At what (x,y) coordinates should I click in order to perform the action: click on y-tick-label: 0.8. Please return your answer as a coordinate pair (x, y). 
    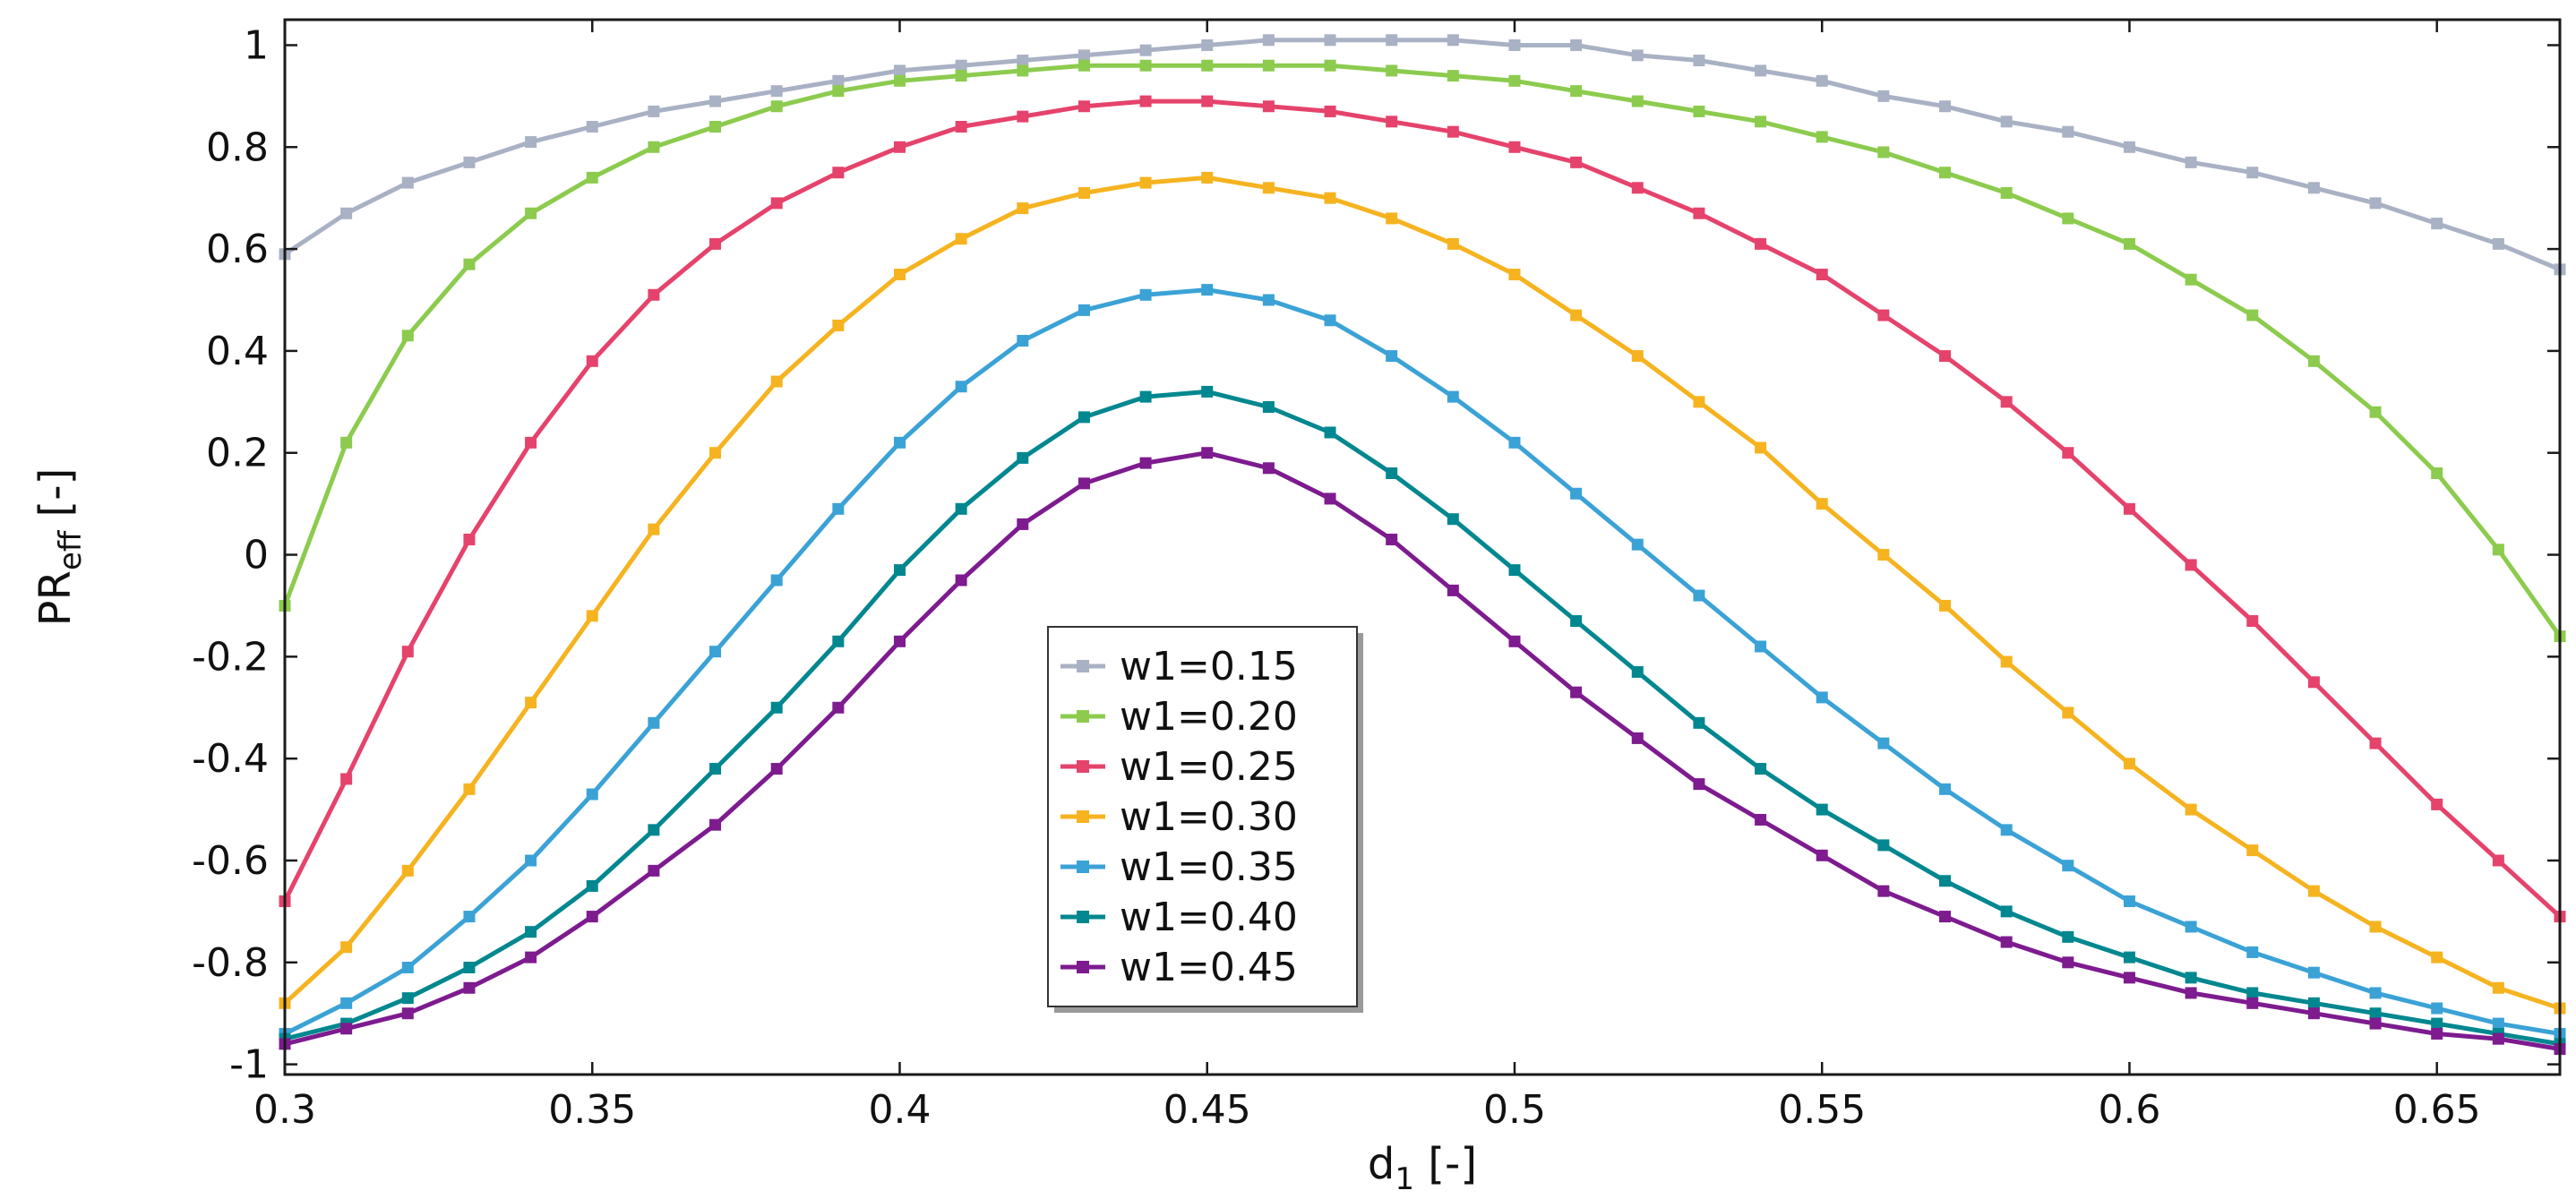
    Looking at the image, I should click on (237, 147).